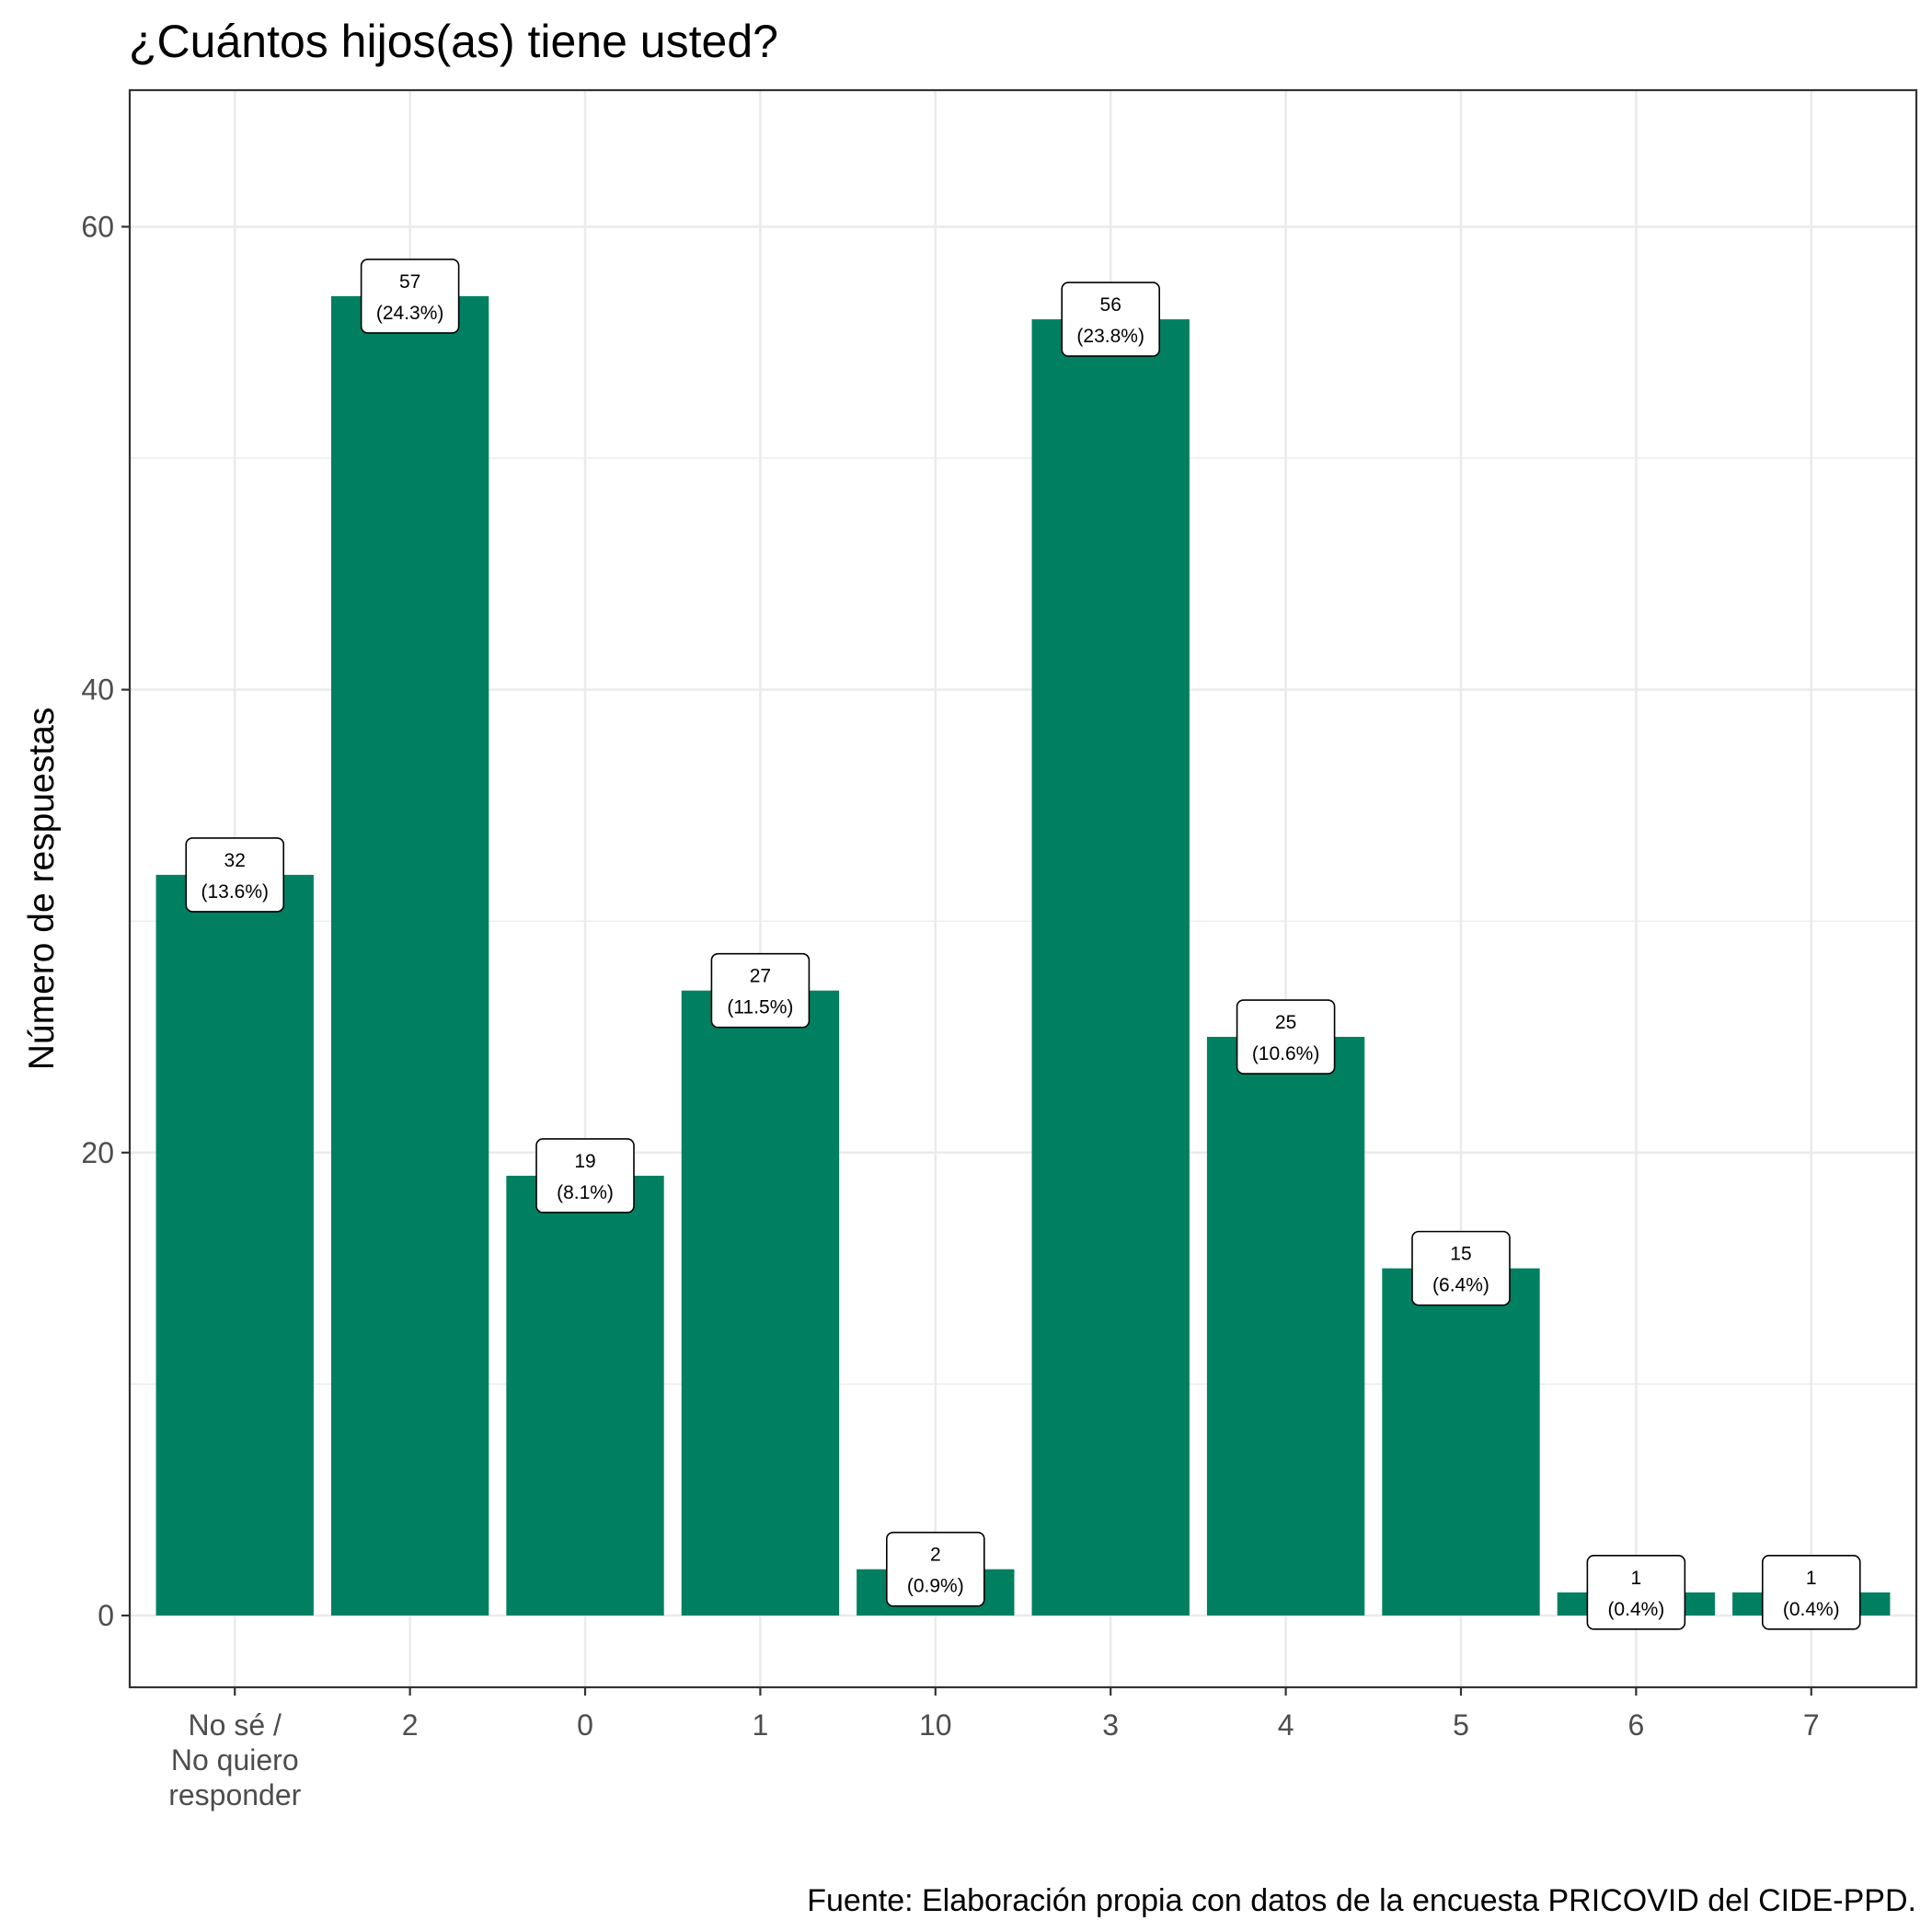  Describe the element at coordinates (97, 690) in the screenshot. I see `y-tick-label: 40` at that location.